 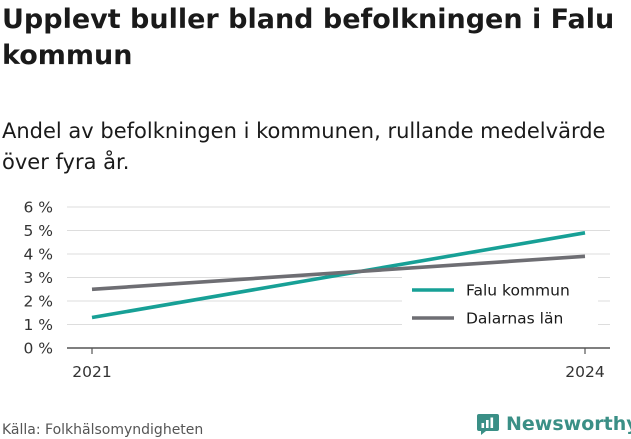 I want to click on y-tick-label: 2 %, so click(x=38, y=302).